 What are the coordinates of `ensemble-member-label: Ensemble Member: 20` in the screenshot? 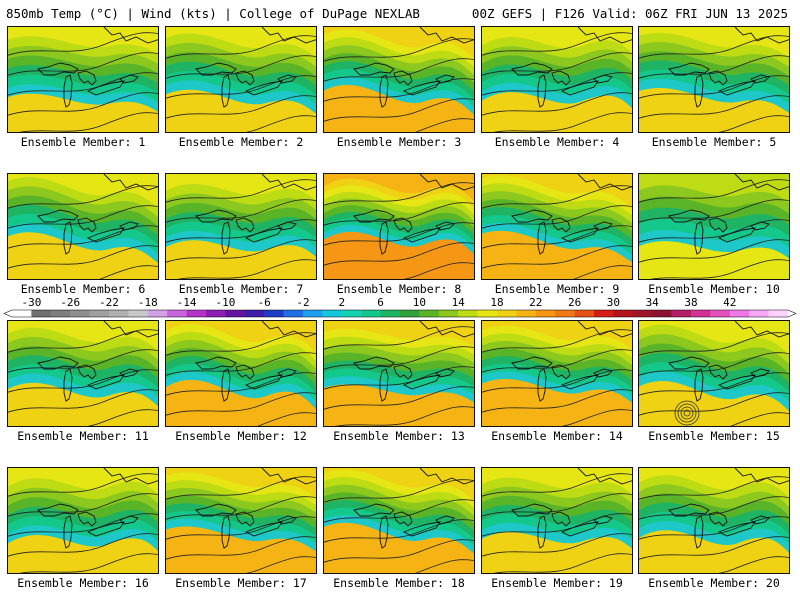 It's located at (714, 583).